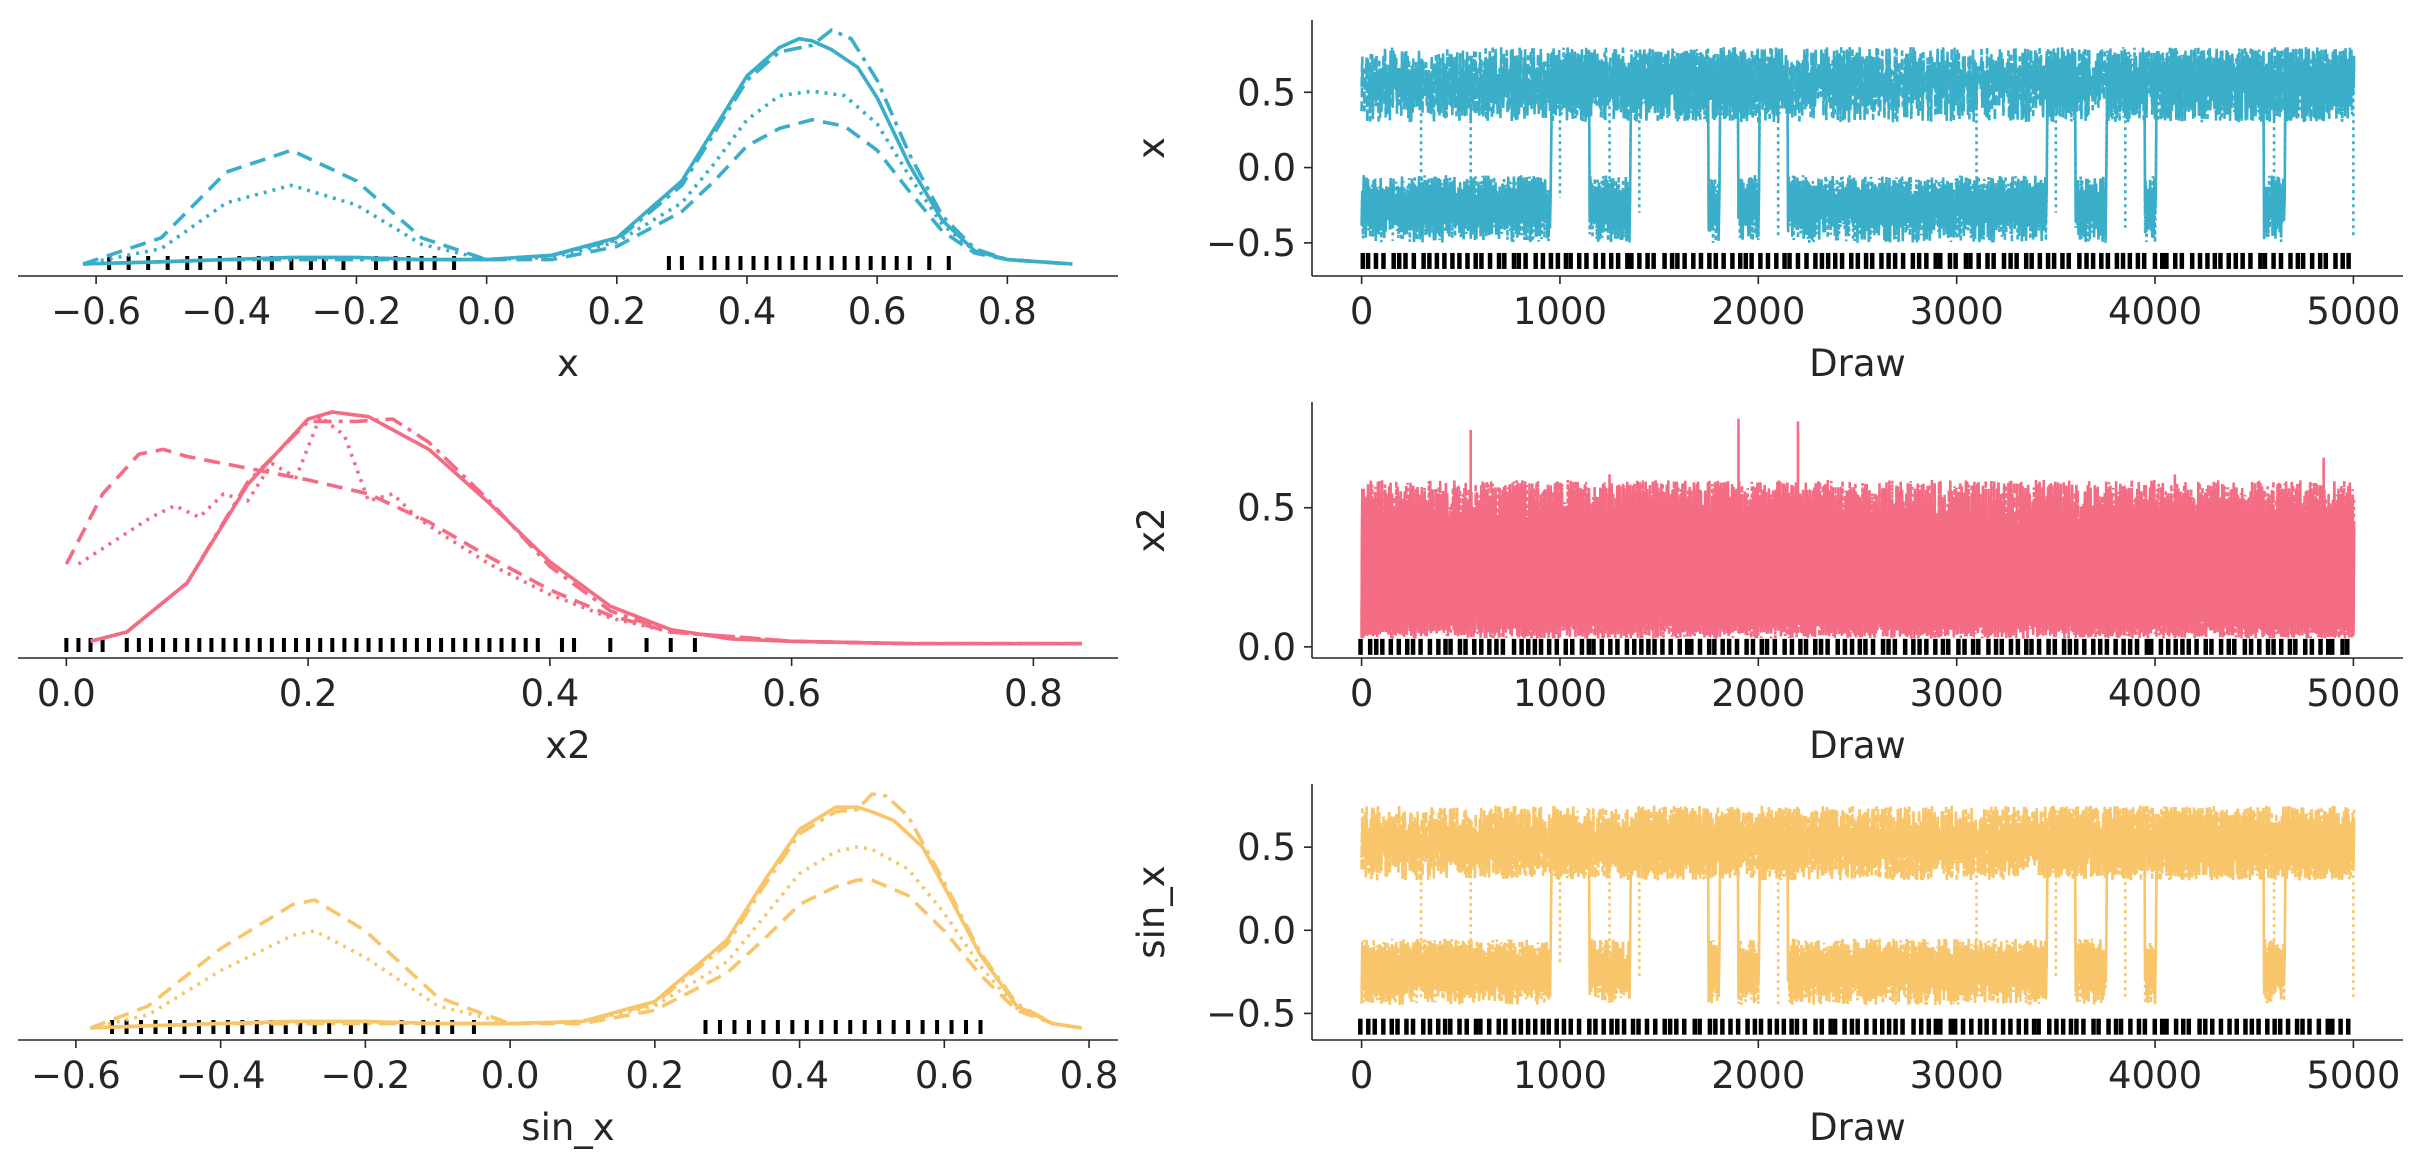  I want to click on y-axis-label-x: x, so click(1151, 148).